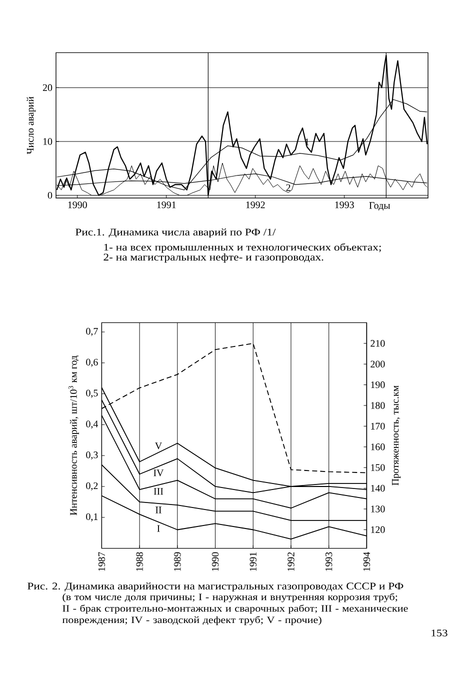 This screenshot has height=673, width=450. I want to click on y-tick-label: 0,7, so click(92, 332).